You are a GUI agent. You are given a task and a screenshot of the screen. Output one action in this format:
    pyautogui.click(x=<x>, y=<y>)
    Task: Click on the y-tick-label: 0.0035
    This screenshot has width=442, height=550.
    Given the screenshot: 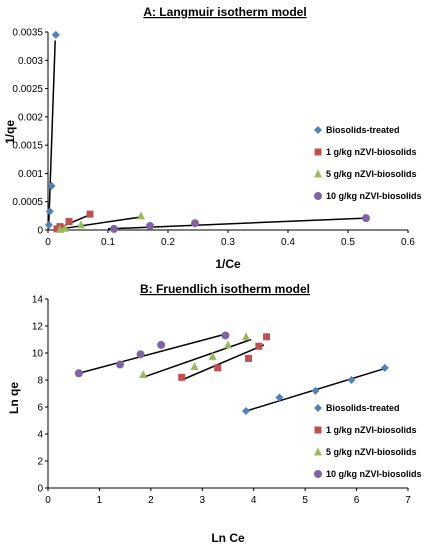 What is the action you would take?
    pyautogui.click(x=27, y=33)
    